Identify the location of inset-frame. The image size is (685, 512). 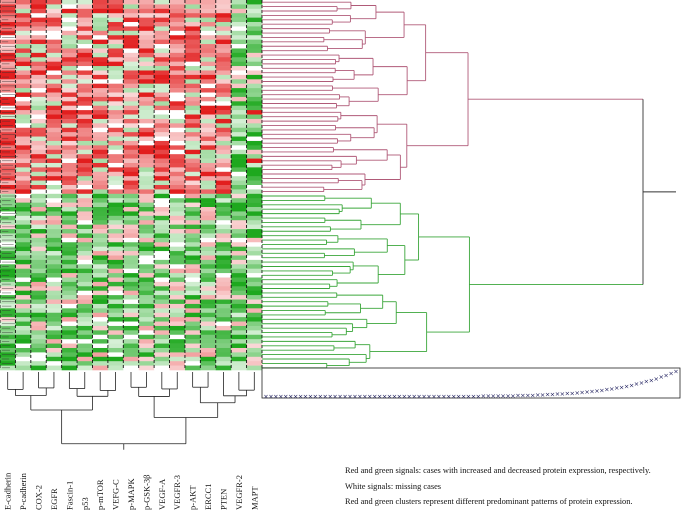
(471, 383).